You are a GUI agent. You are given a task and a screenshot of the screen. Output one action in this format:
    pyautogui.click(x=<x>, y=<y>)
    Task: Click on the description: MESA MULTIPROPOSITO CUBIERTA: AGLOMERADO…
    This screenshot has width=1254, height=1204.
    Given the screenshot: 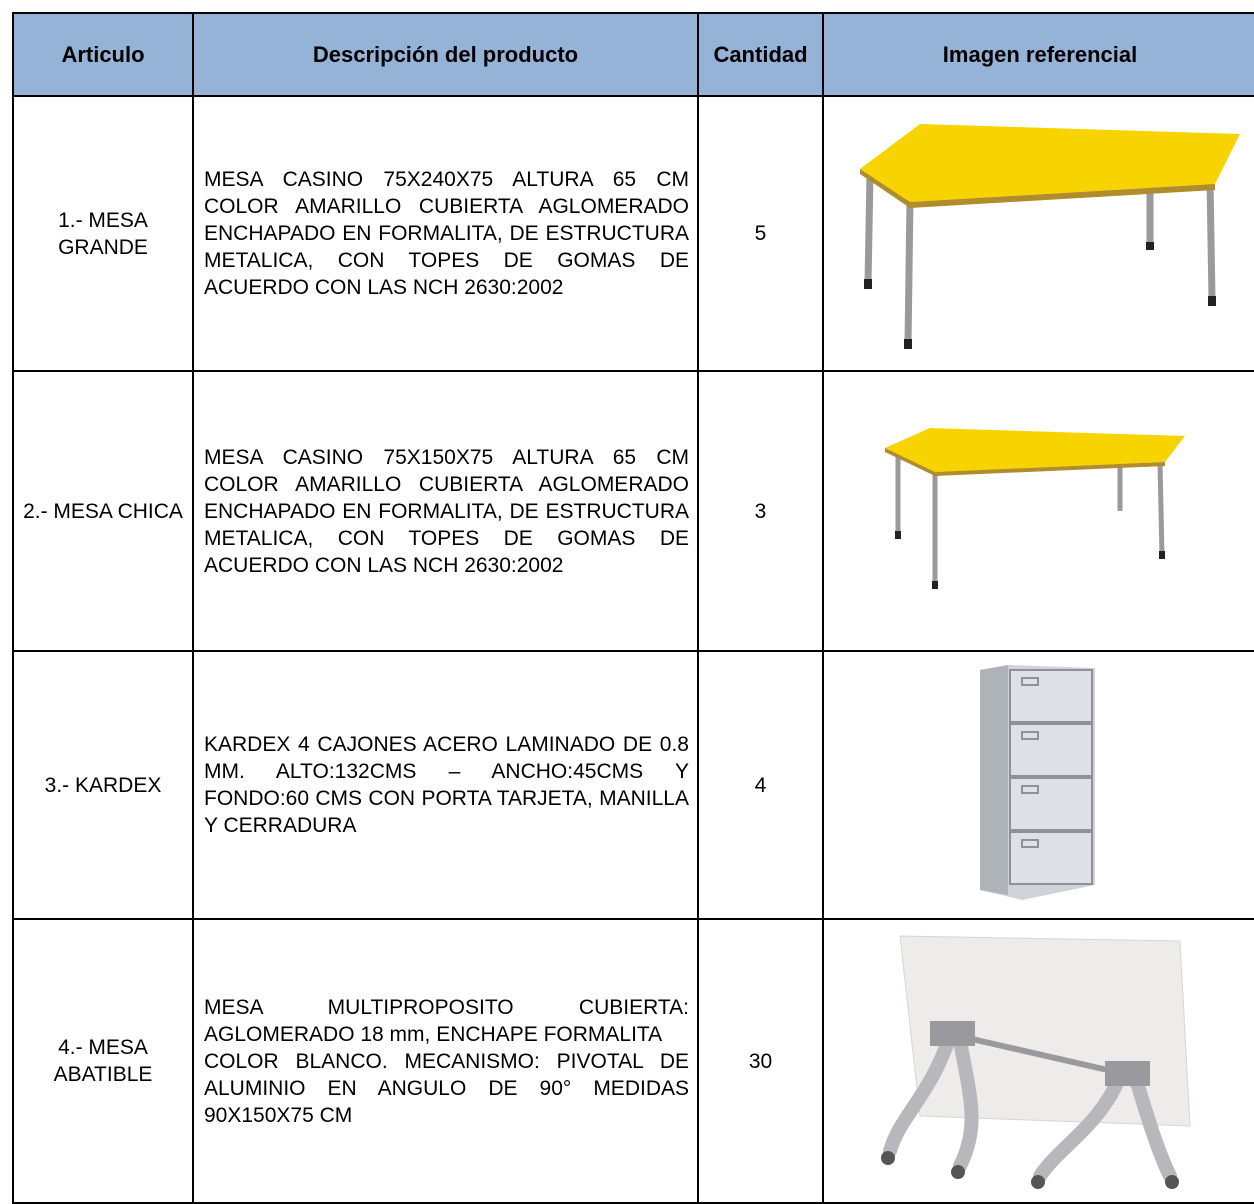 What is the action you would take?
    pyautogui.click(x=445, y=1061)
    